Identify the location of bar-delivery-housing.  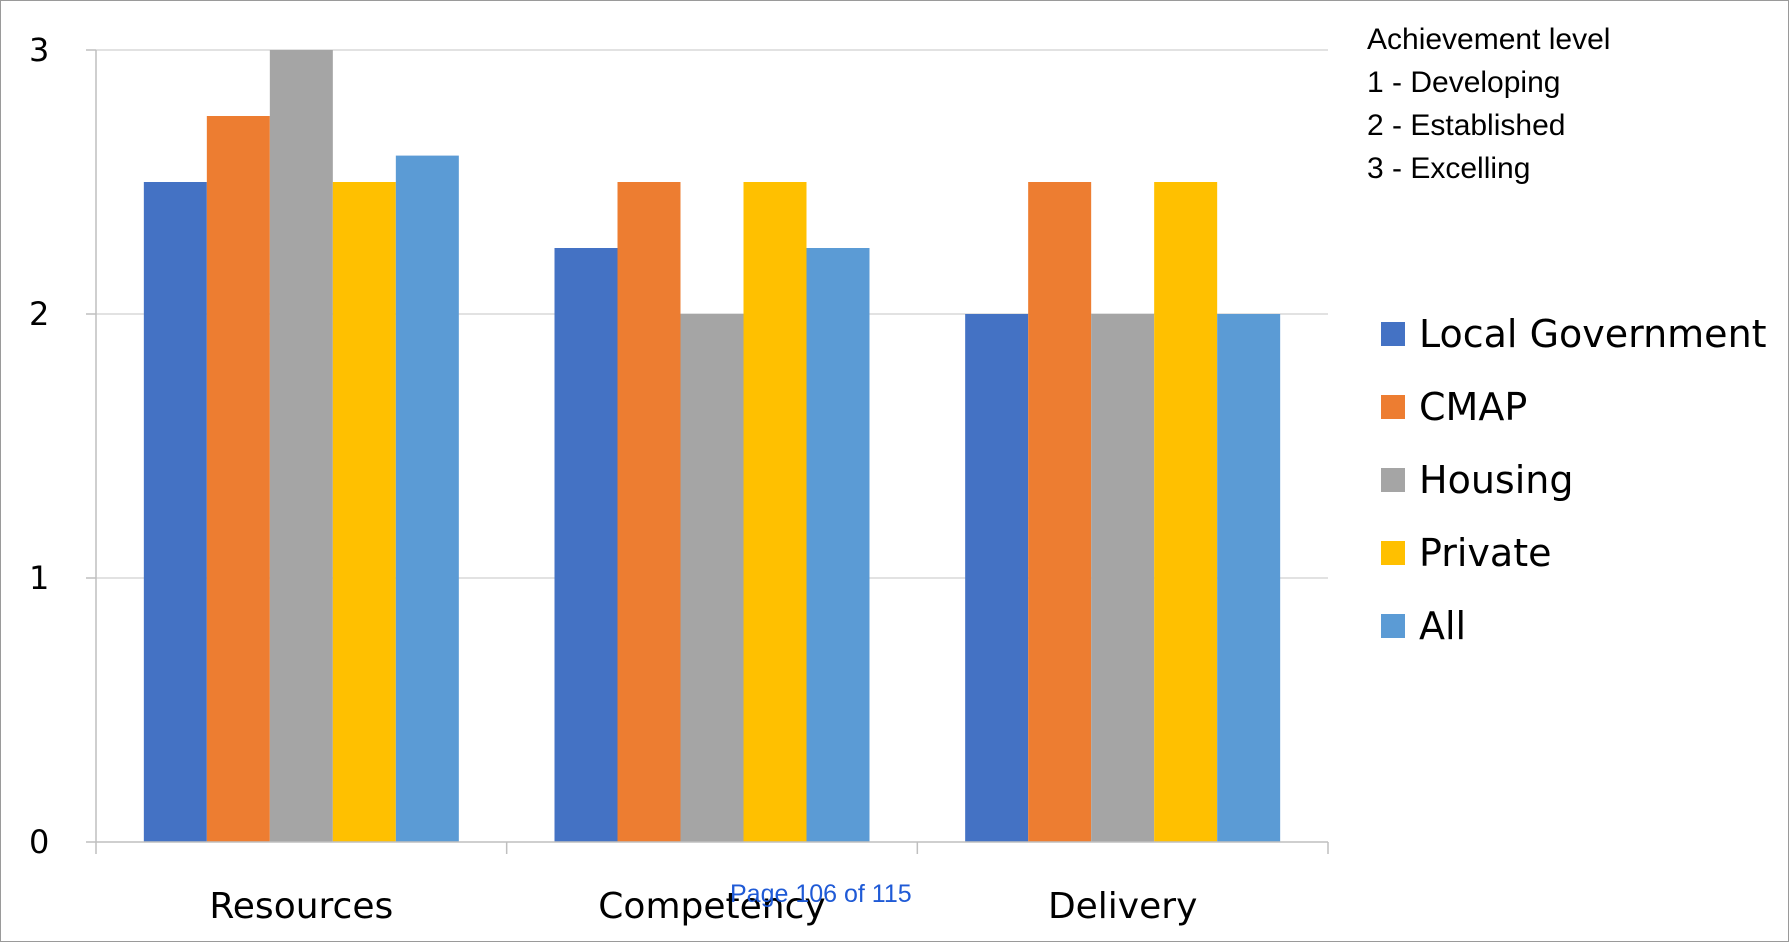
(1123, 578).